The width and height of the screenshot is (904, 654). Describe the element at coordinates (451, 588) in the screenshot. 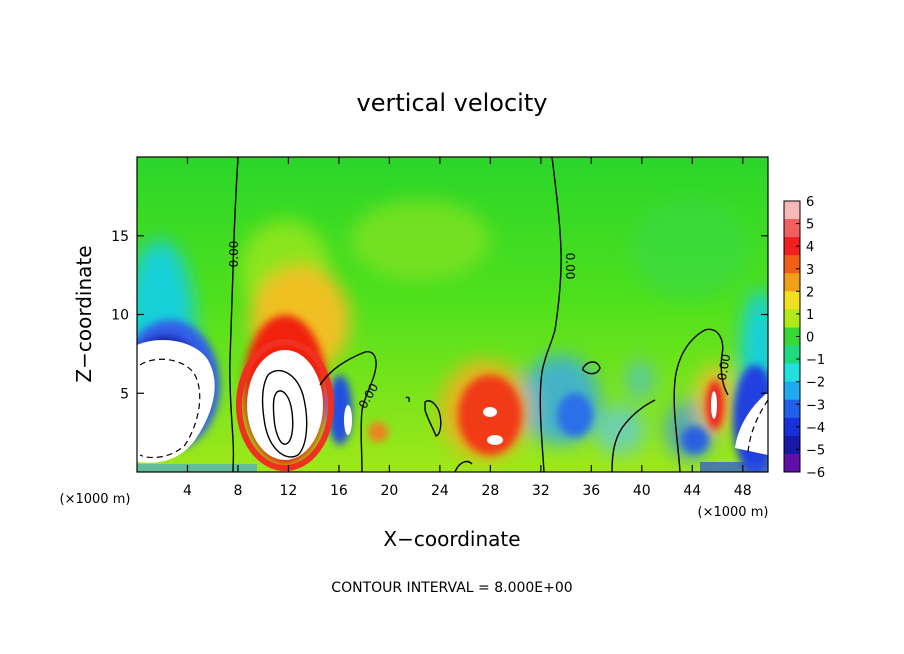

I see `contour-interval-note: CONTOUR INTERVAL = 8.000E+00` at that location.